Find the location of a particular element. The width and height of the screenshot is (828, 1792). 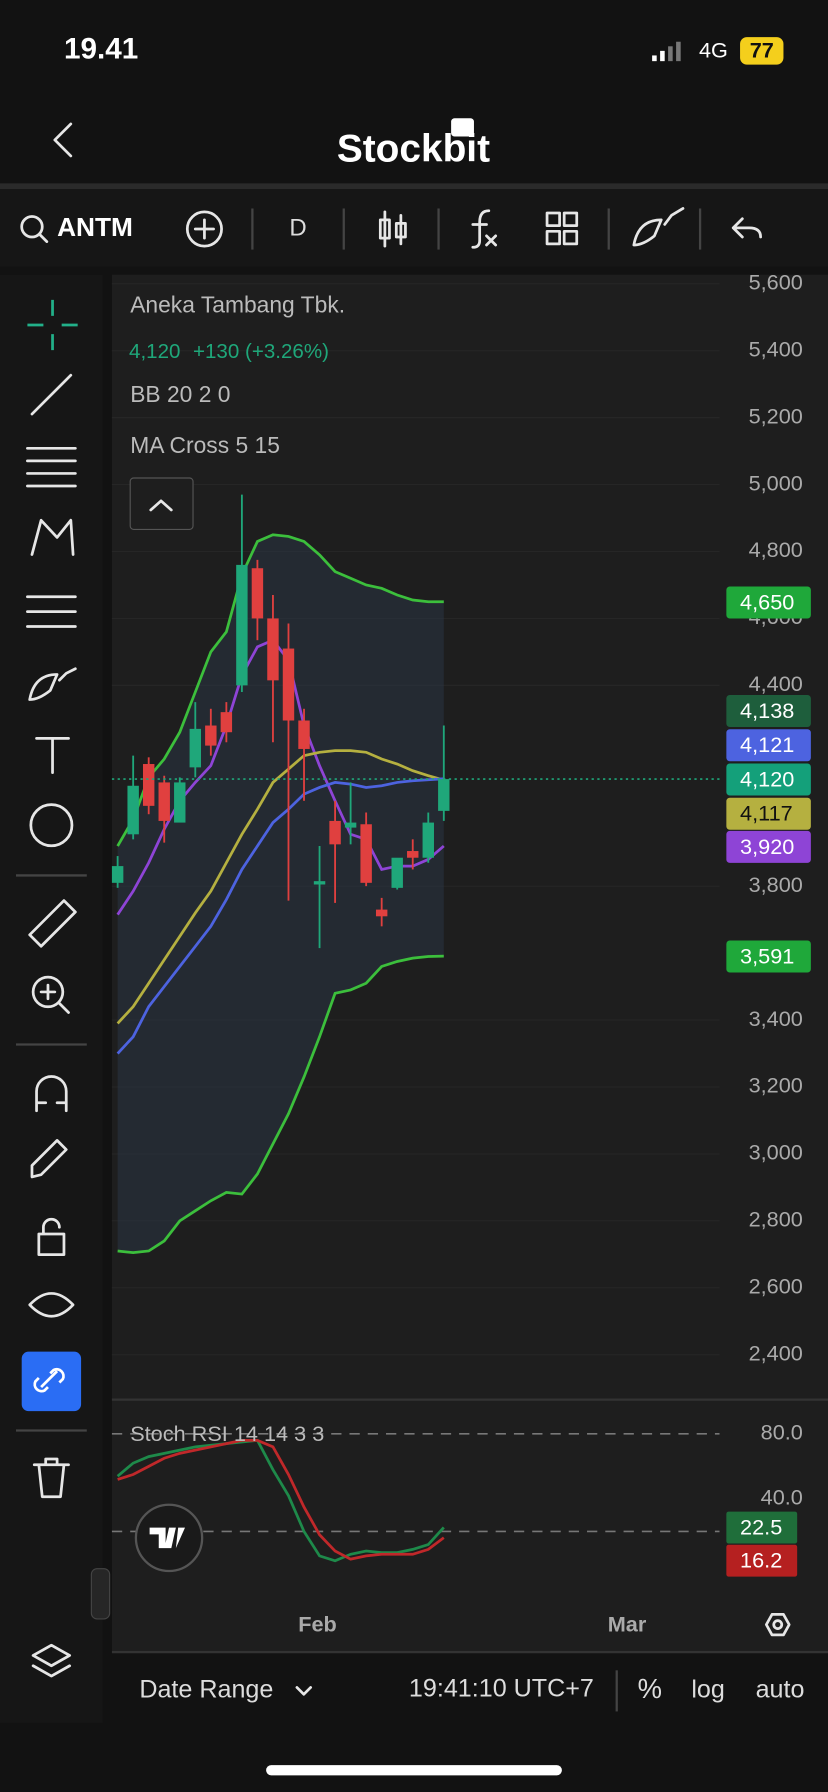

price-badge-label: 4,120 is located at coordinates (767, 778).